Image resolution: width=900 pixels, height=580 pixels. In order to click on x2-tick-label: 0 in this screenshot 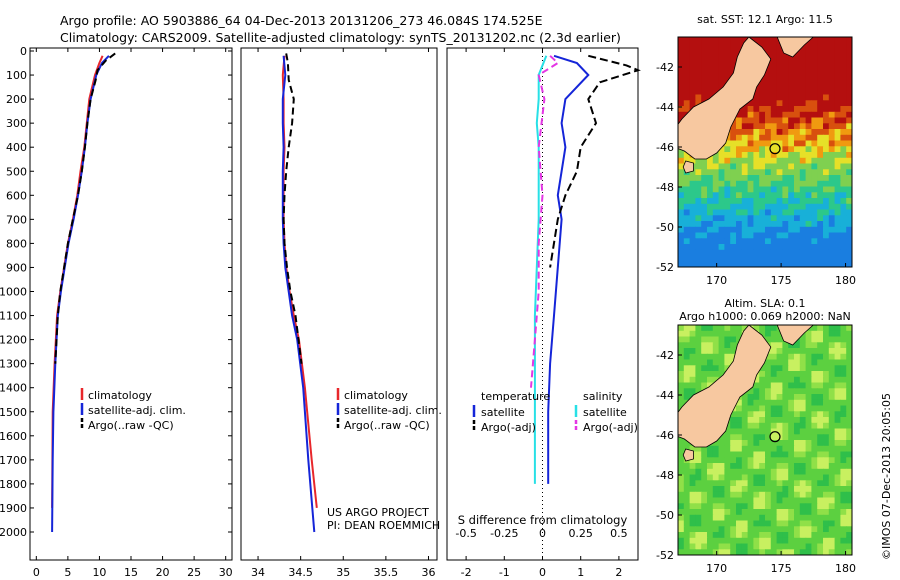, I will do `click(542, 533)`.